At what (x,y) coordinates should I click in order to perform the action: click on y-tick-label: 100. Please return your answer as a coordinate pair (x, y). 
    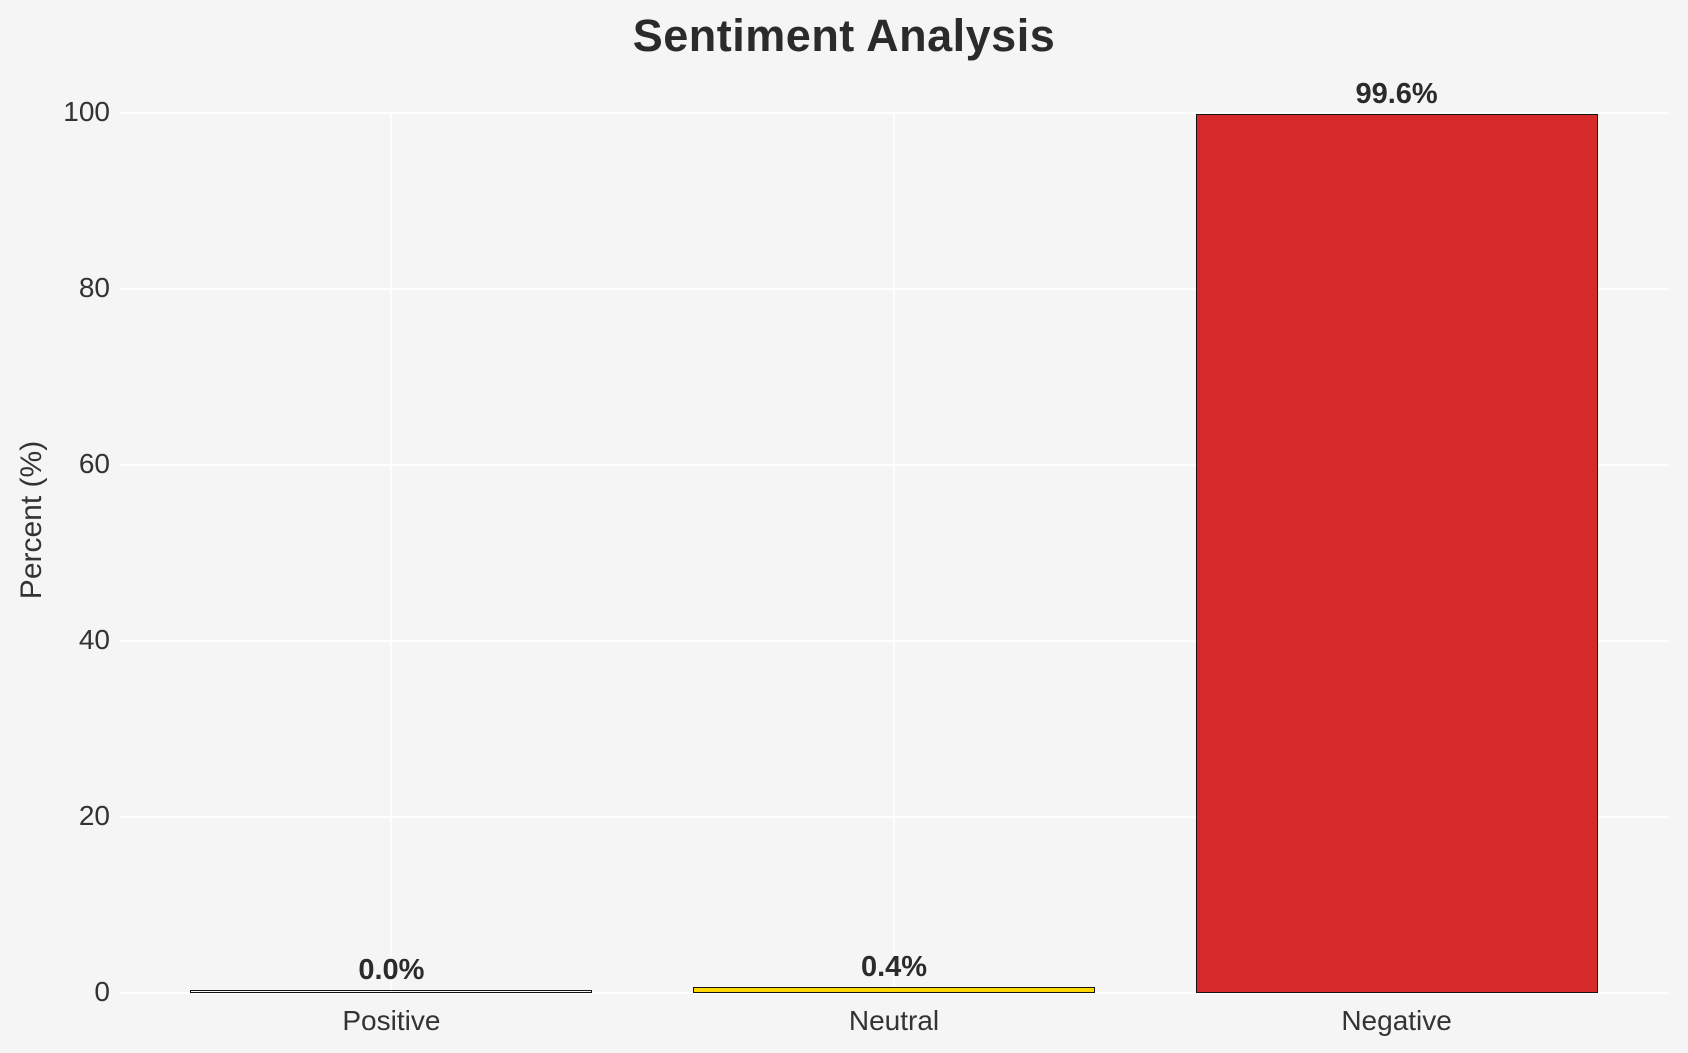
    Looking at the image, I should click on (86, 111).